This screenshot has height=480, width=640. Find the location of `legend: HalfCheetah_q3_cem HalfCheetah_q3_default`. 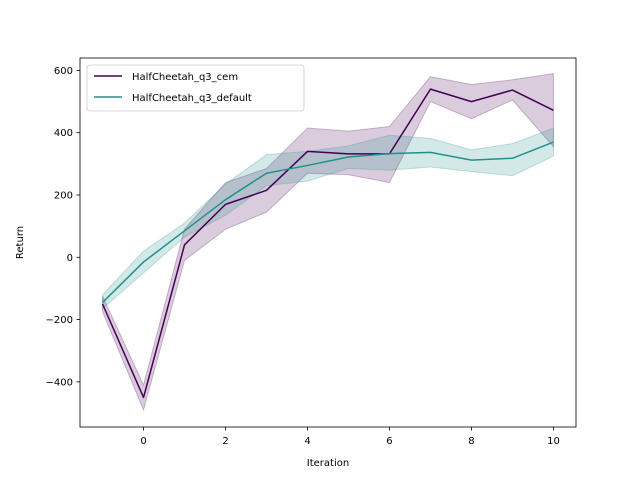

legend: HalfCheetah_q3_cem HalfCheetah_q3_default is located at coordinates (195, 88).